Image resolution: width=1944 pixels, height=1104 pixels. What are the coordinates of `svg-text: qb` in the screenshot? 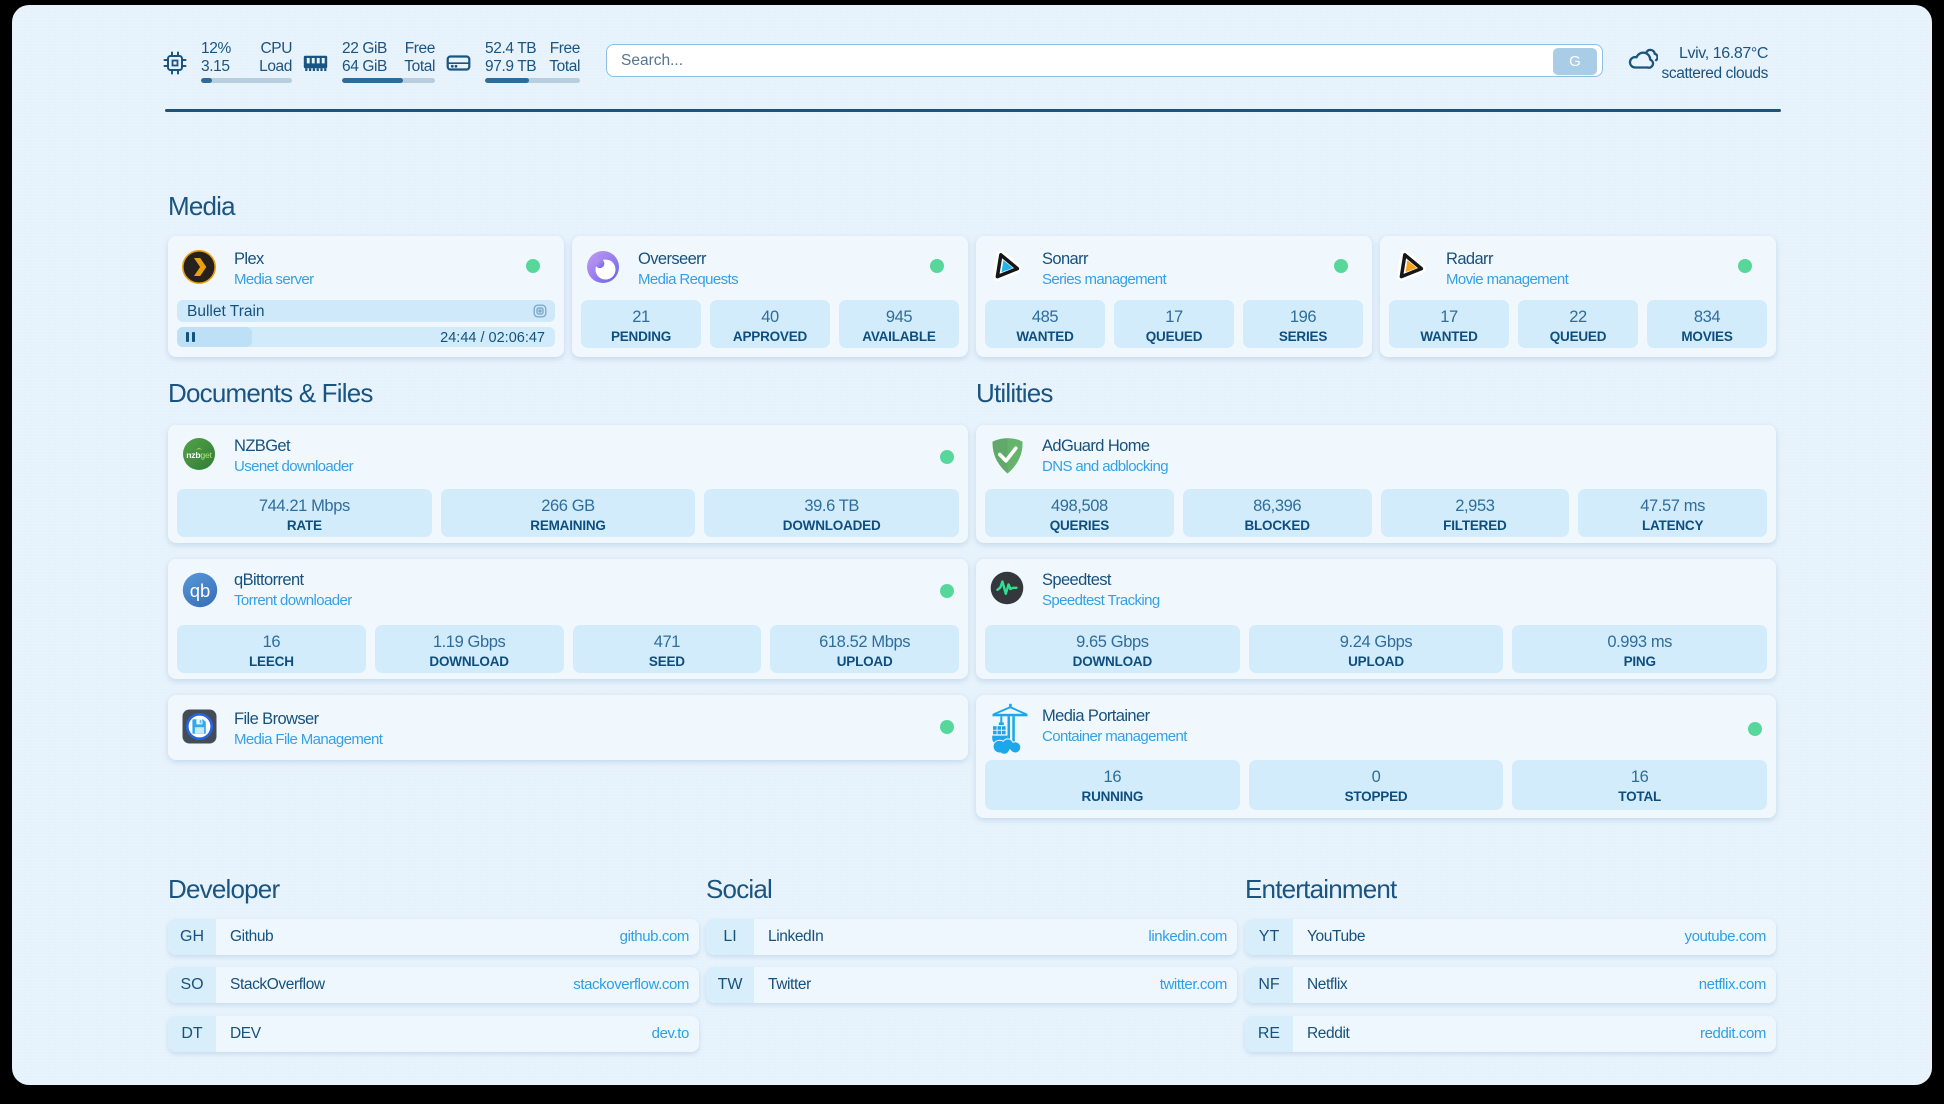 It's located at (200, 590).